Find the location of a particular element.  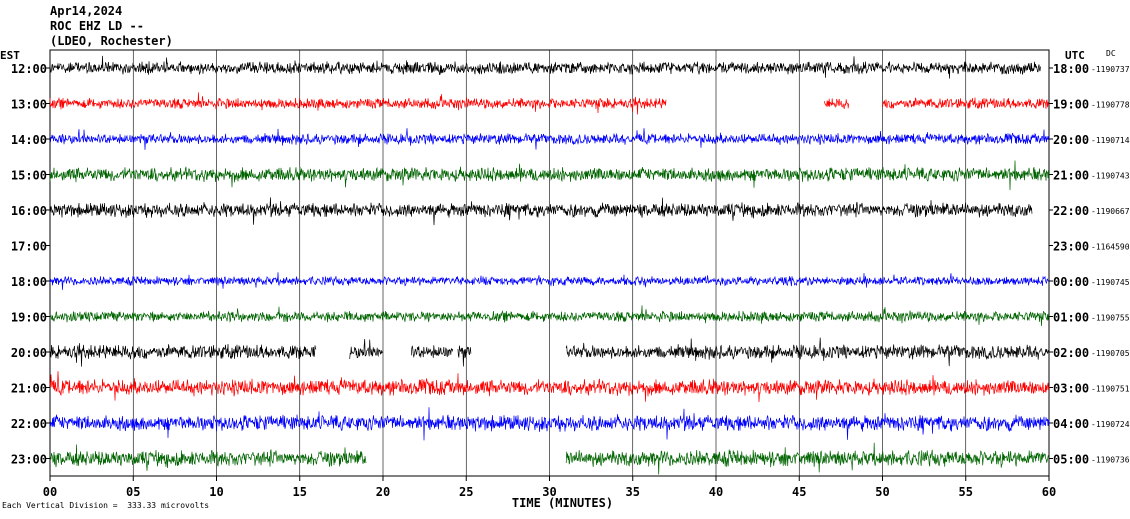

est-hour-label: 12:00 is located at coordinates (29, 69).